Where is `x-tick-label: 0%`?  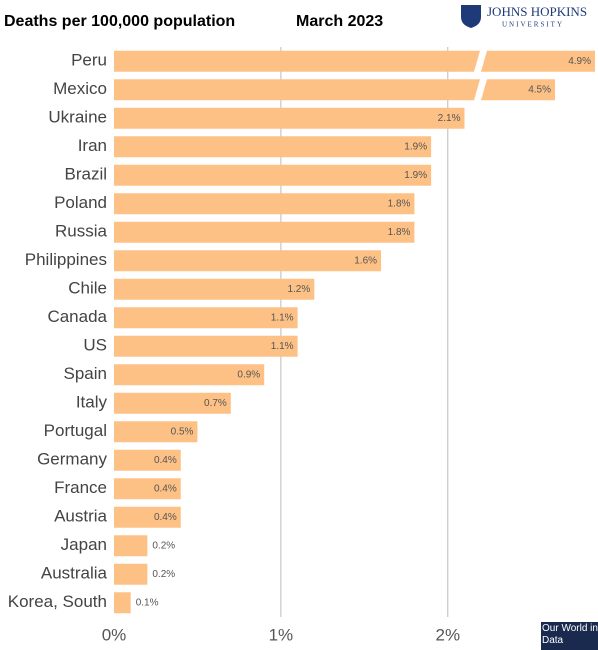
x-tick-label: 0% is located at coordinates (114, 634).